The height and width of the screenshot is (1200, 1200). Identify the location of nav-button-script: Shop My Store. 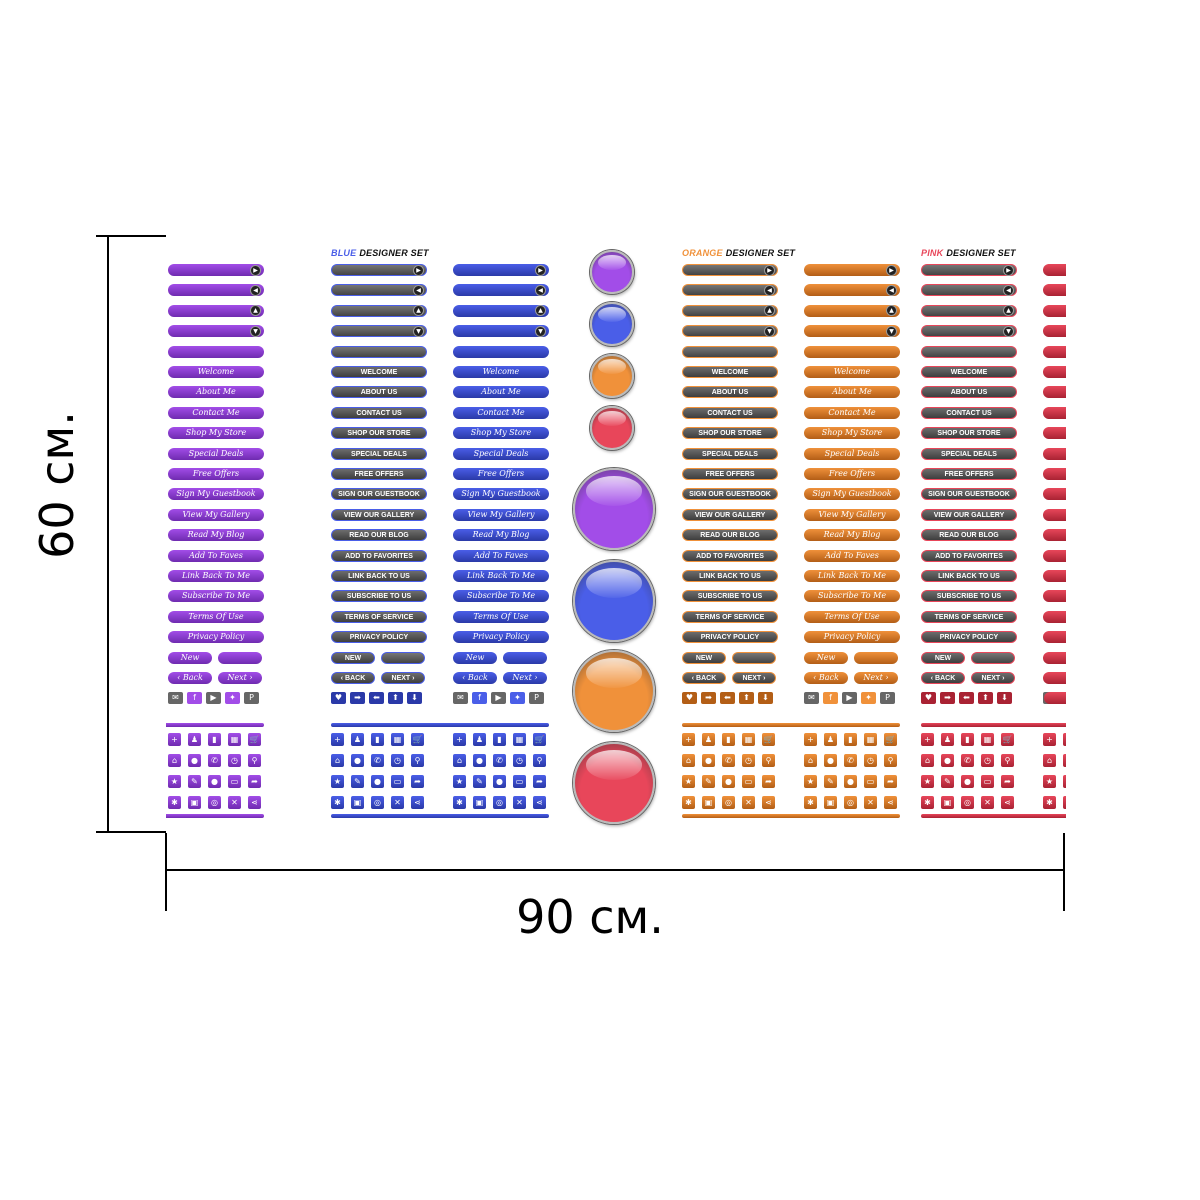
(216, 433).